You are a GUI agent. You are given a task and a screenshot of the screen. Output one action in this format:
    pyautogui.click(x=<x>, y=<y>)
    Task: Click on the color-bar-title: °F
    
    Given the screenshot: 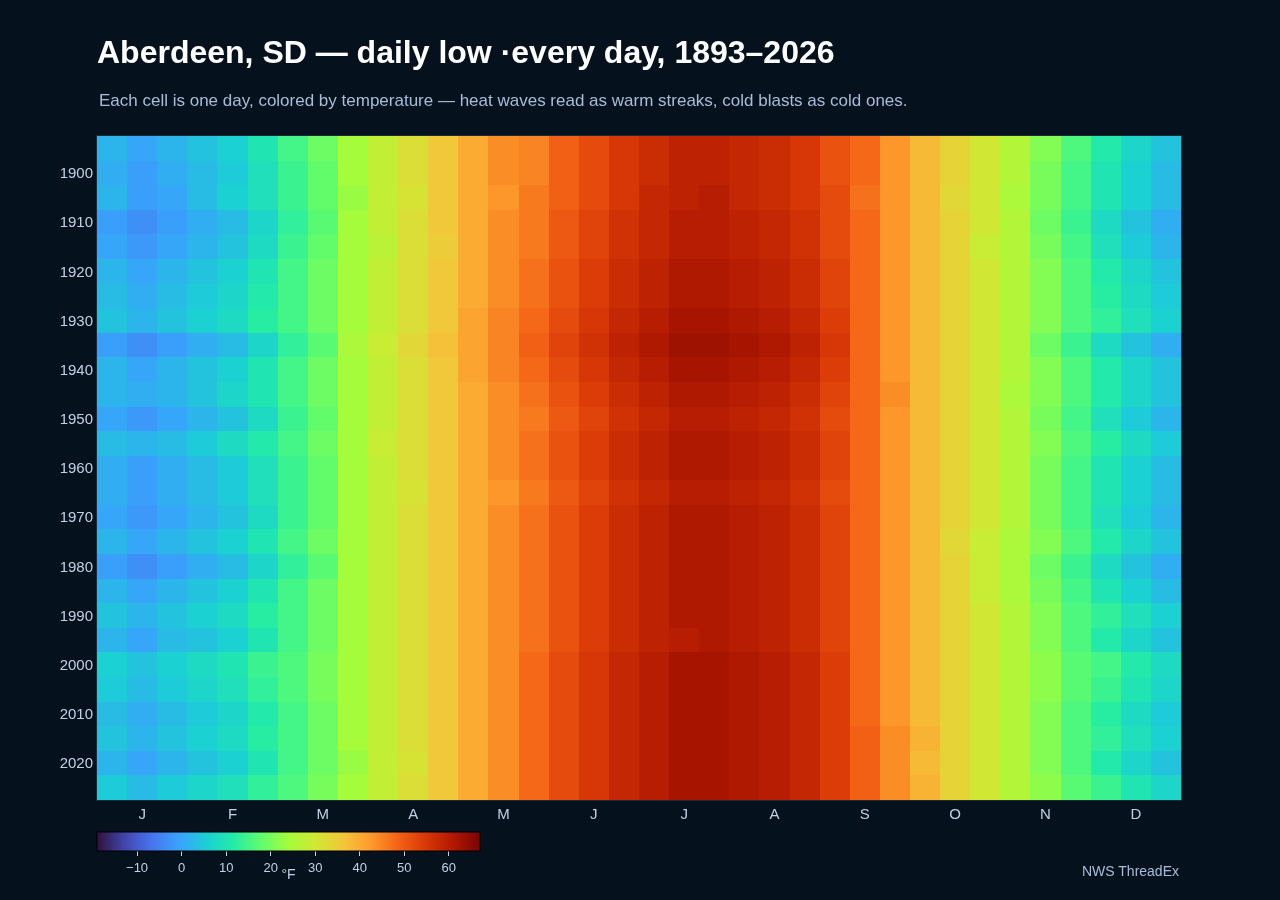 What is the action you would take?
    pyautogui.click(x=288, y=873)
    